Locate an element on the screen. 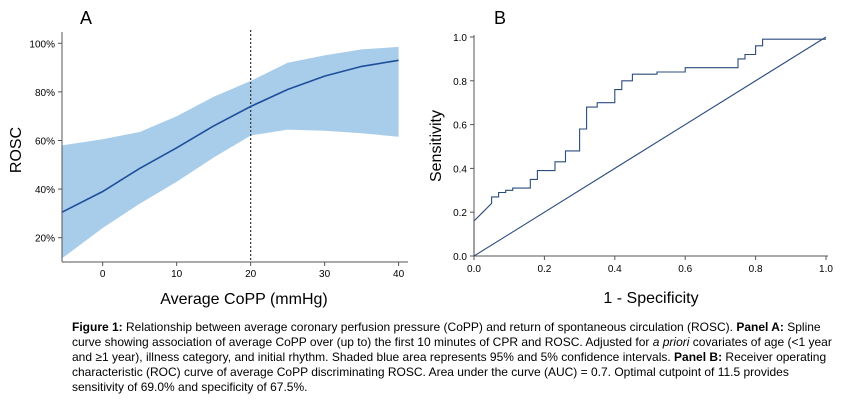 This screenshot has width=851, height=409. panel-b-y-axis-label: Sensitivity is located at coordinates (436, 146).